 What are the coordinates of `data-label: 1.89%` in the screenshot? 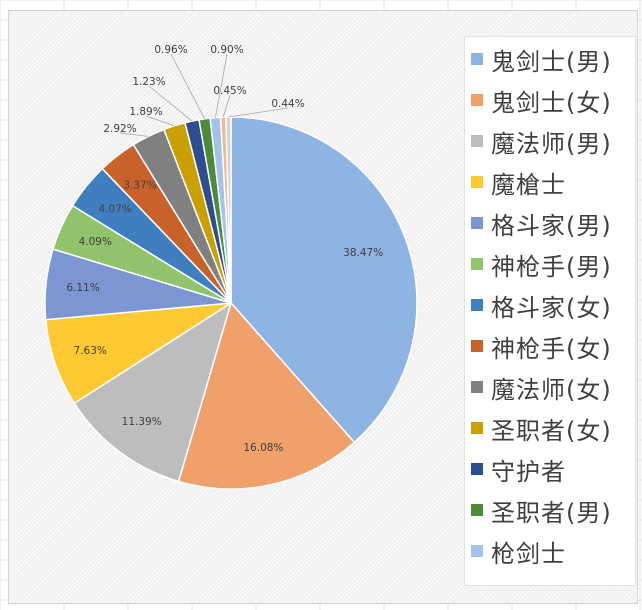 It's located at (145, 112).